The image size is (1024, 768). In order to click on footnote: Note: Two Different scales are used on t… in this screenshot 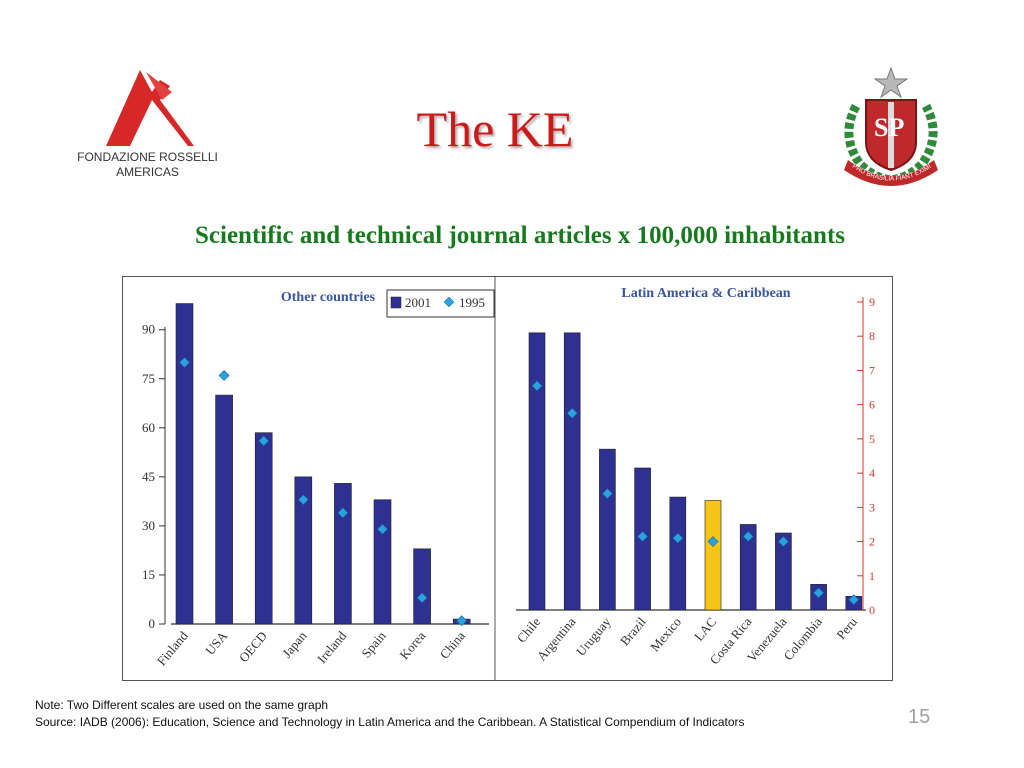, I will do `click(182, 705)`.